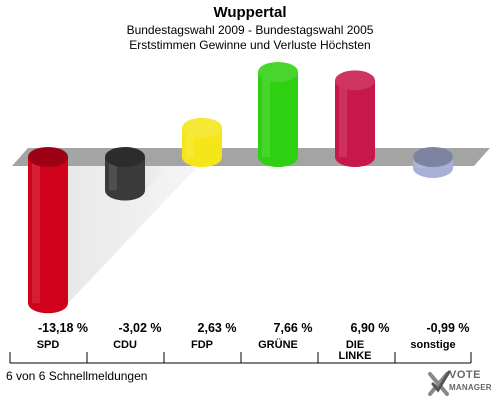  What do you see at coordinates (470, 387) in the screenshot?
I see `logo-line2: MANAGER` at bounding box center [470, 387].